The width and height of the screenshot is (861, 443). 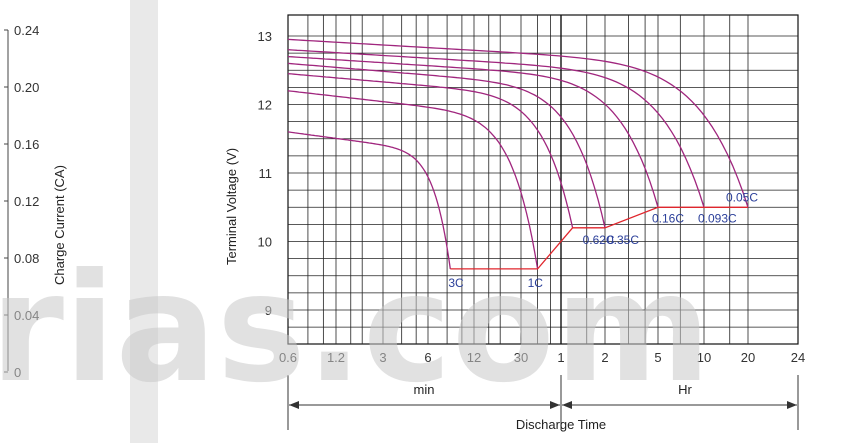 What do you see at coordinates (742, 197) in the screenshot?
I see `curve-label-0.05C: 0.05C` at bounding box center [742, 197].